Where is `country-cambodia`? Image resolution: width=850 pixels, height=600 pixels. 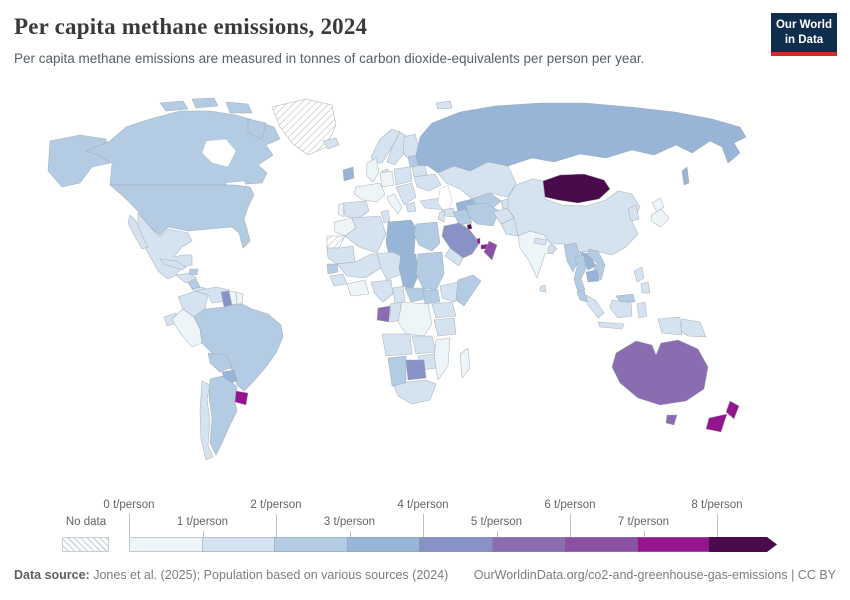
country-cambodia is located at coordinates (592, 276).